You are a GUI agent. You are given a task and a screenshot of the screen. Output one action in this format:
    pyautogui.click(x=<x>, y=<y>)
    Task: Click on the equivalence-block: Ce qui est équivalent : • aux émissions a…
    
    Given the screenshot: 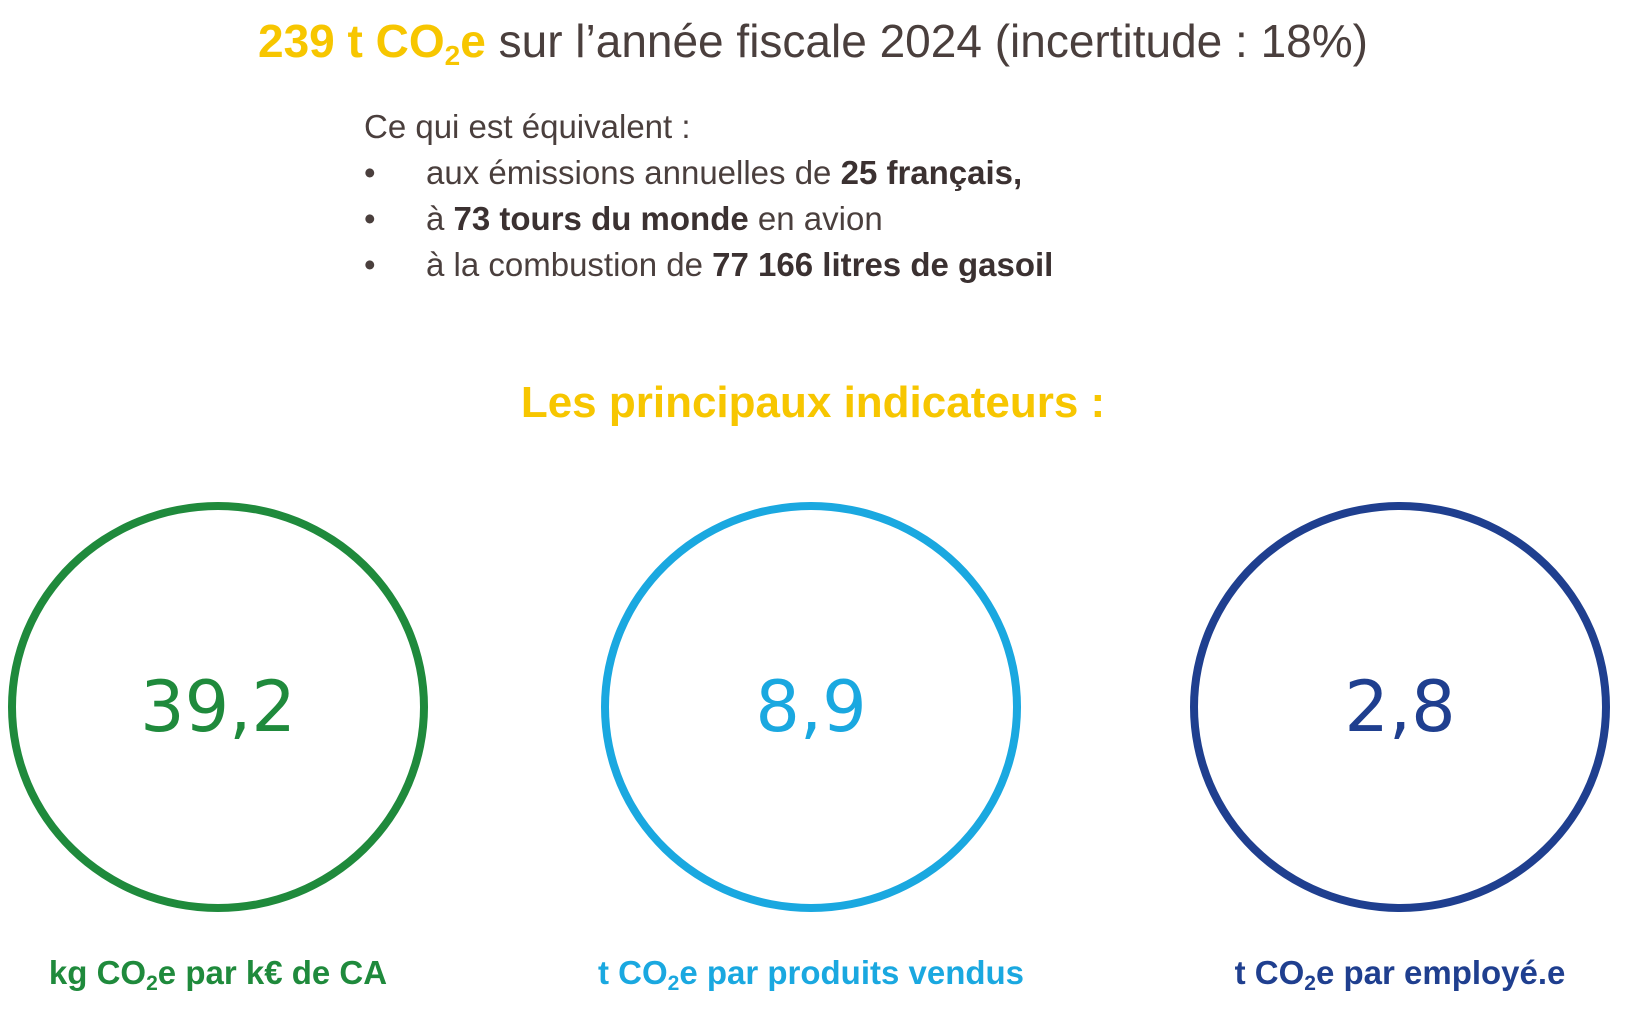 What is the action you would take?
    pyautogui.click(x=708, y=196)
    